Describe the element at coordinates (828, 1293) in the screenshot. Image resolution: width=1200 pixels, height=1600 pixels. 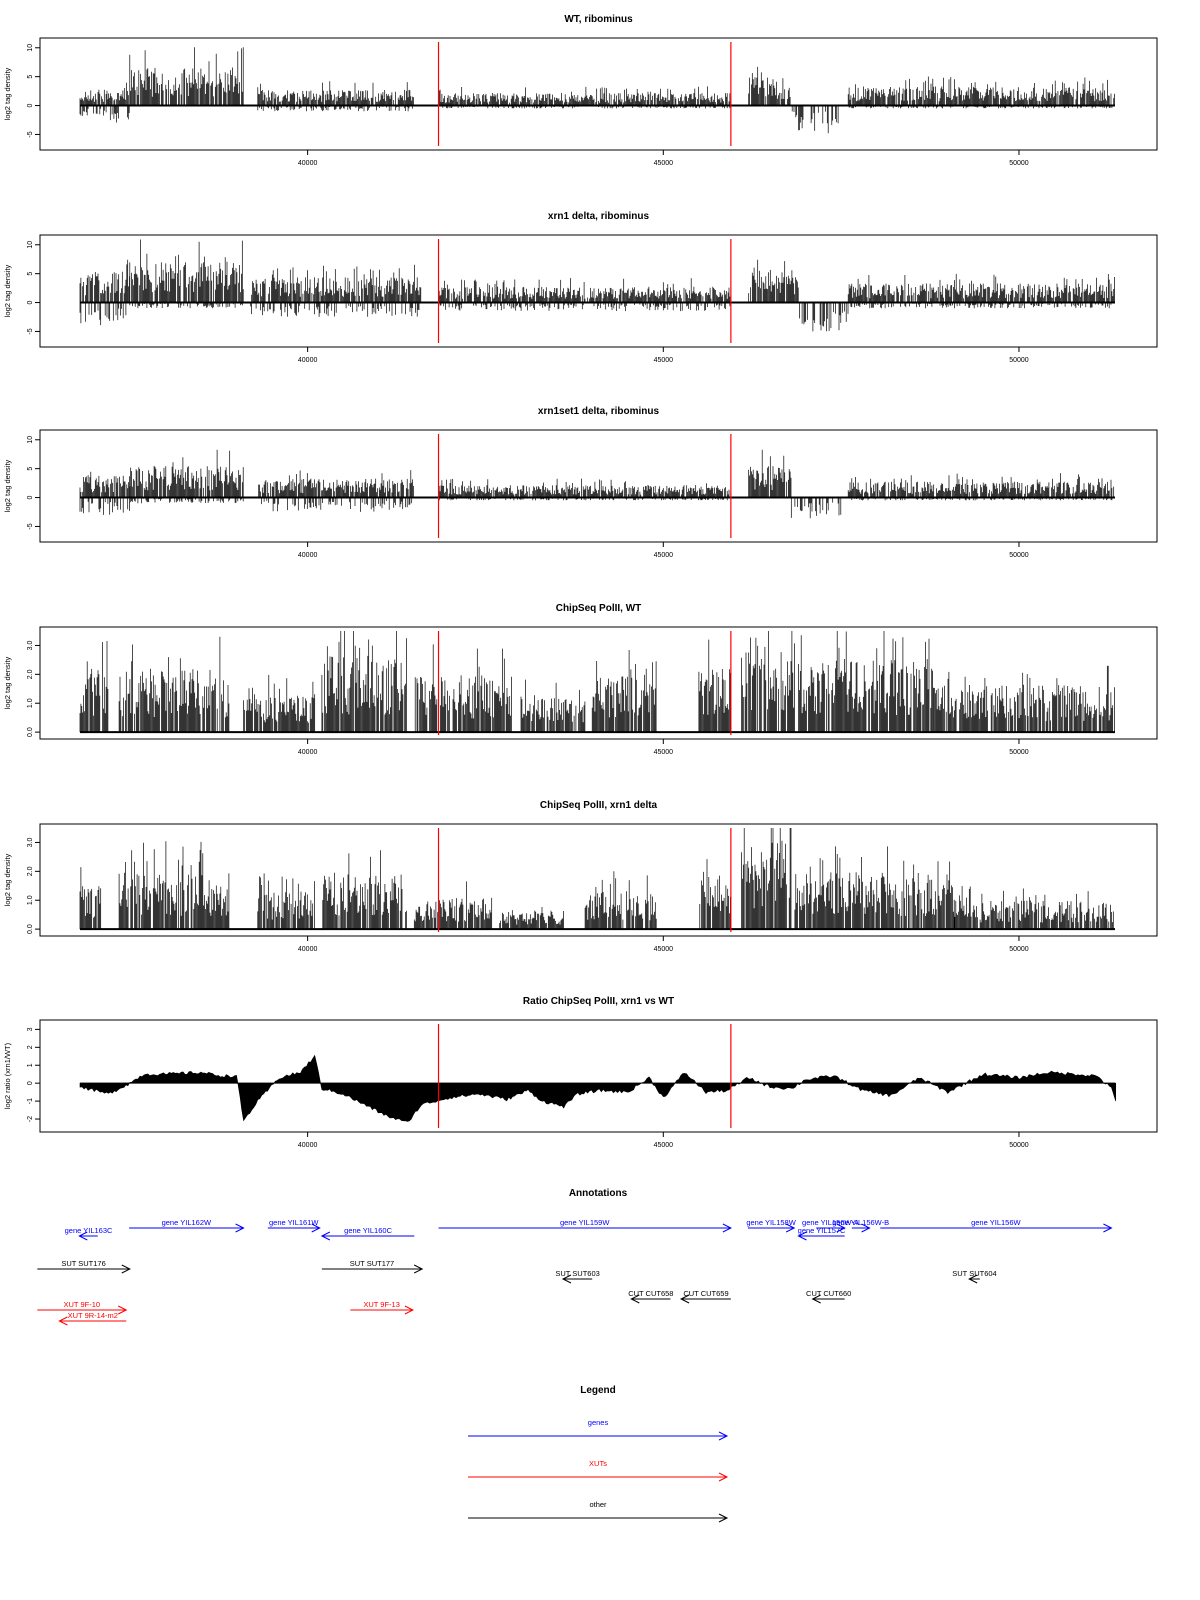
I see `annotation-label: CUT CUT660` at that location.